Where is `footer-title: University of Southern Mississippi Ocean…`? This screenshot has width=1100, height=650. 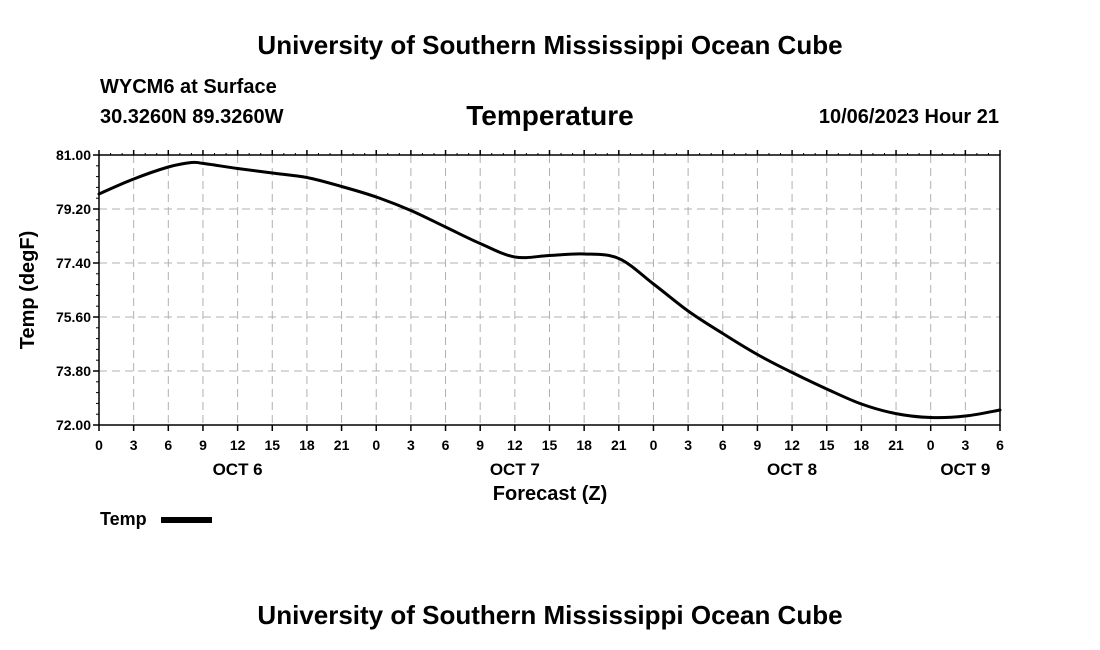
footer-title: University of Southern Mississippi Ocean… is located at coordinates (550, 615).